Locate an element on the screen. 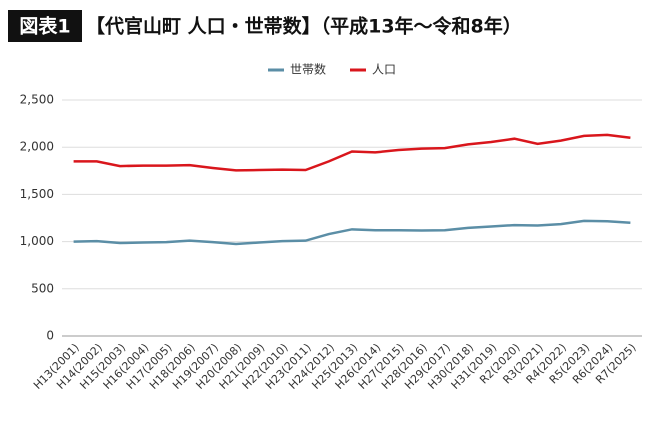 This screenshot has width=670, height=421. y-tick-label: 2,000 is located at coordinates (37, 147).